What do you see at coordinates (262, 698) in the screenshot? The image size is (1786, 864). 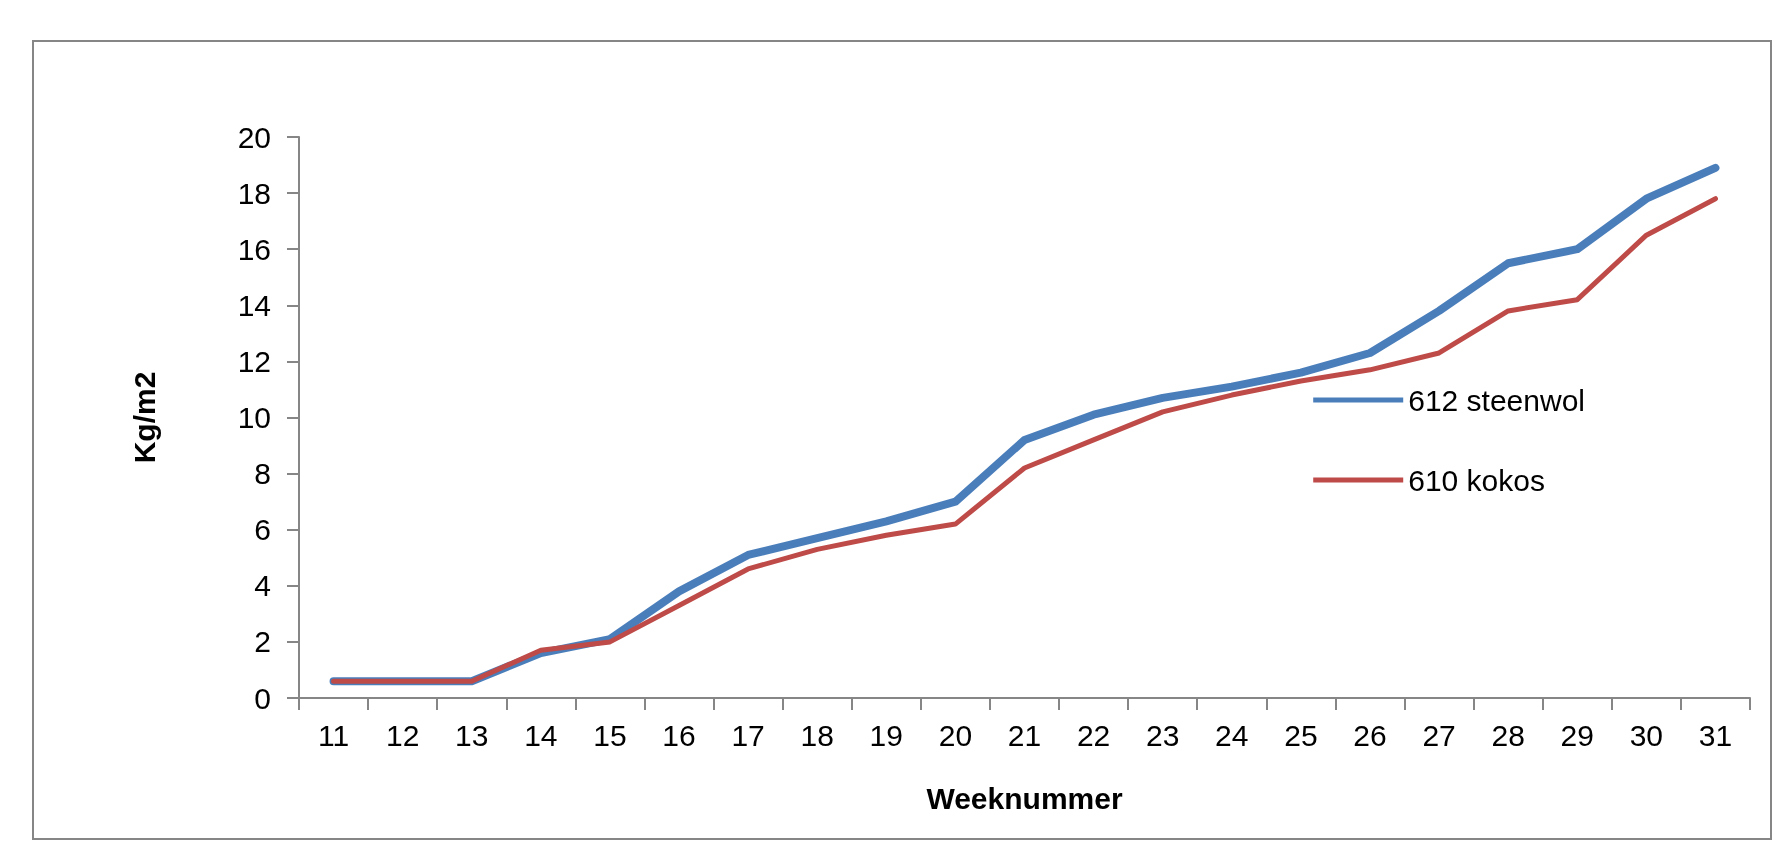 I see `y-tick-label: 0` at bounding box center [262, 698].